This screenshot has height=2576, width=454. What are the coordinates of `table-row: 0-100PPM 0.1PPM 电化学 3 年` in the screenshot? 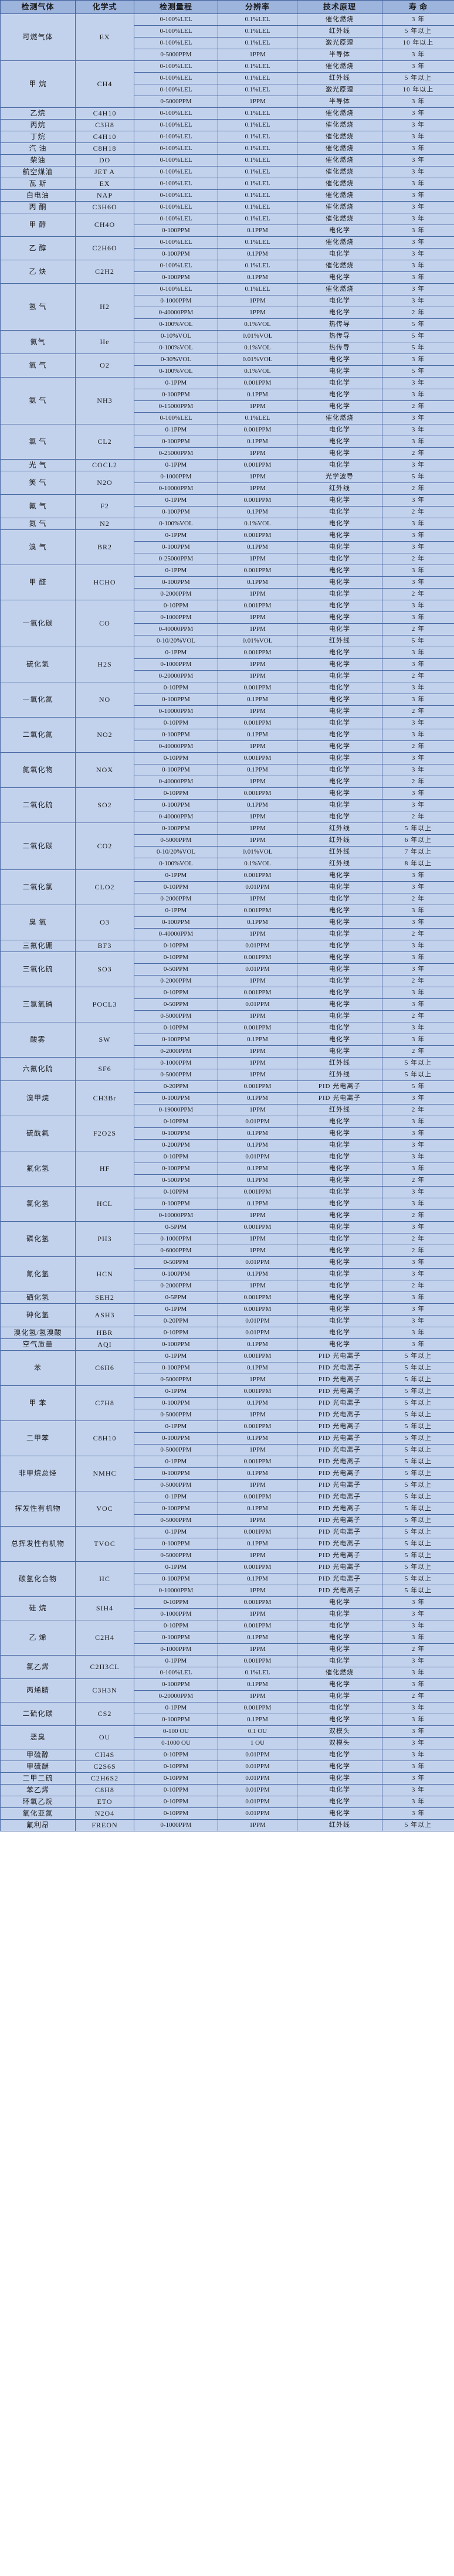 It's located at (227, 770).